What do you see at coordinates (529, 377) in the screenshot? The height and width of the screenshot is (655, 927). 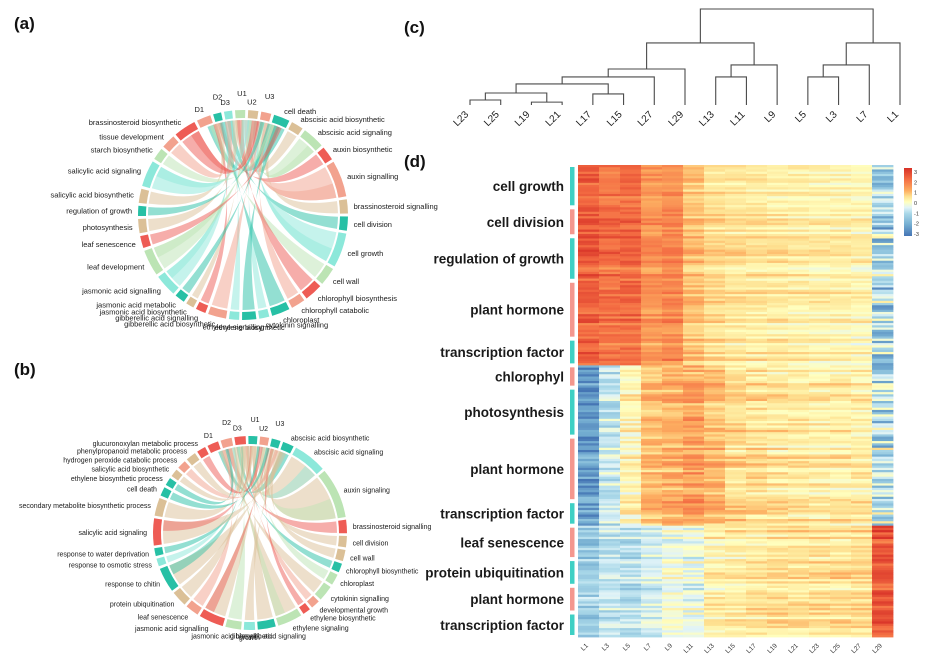 I see `row-group-label: chlorophyl` at bounding box center [529, 377].